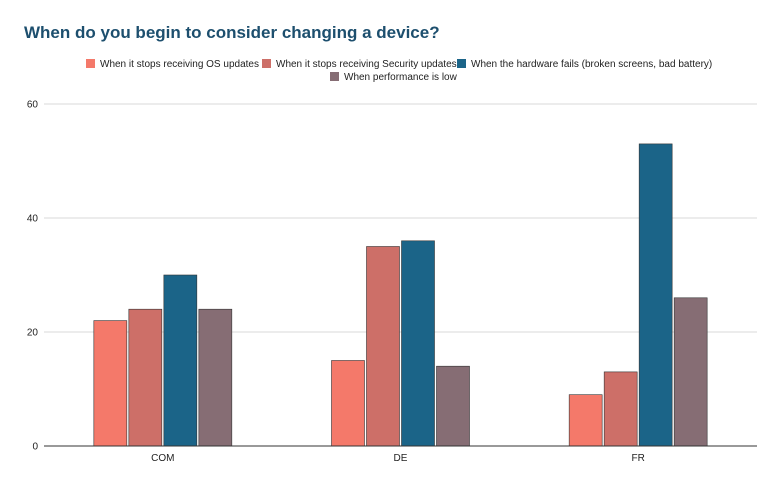 This screenshot has height=486, width=782. Describe the element at coordinates (334, 76) in the screenshot. I see `legend-swatch-performance-low` at that location.